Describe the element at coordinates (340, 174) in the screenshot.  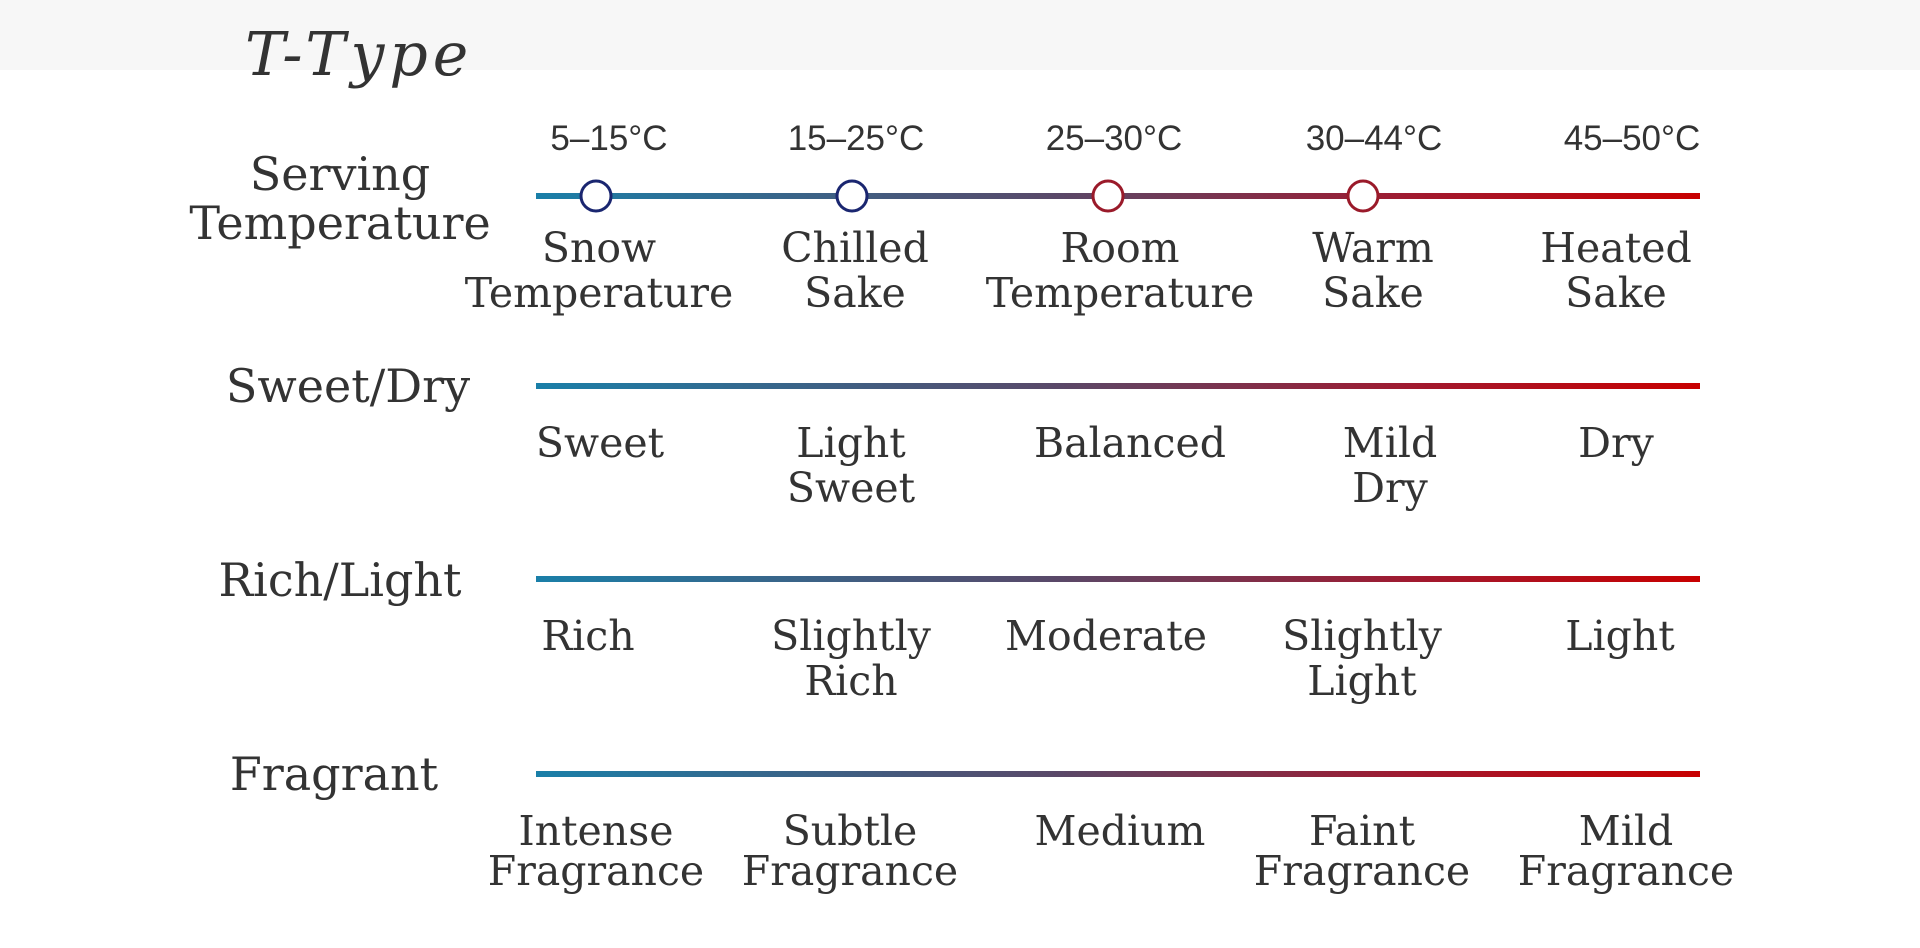
I see `row-label: Serving` at that location.